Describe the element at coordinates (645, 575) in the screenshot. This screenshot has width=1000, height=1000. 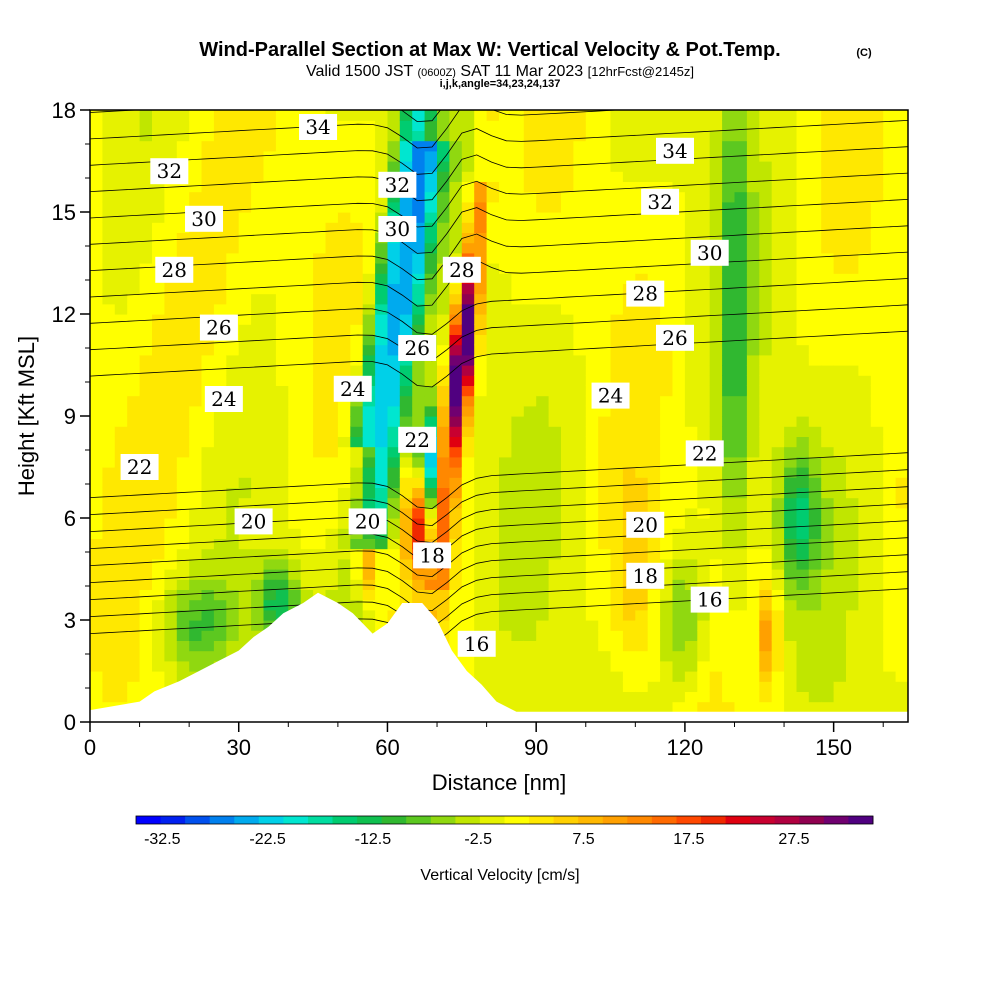
I see `theta-label: 18` at that location.